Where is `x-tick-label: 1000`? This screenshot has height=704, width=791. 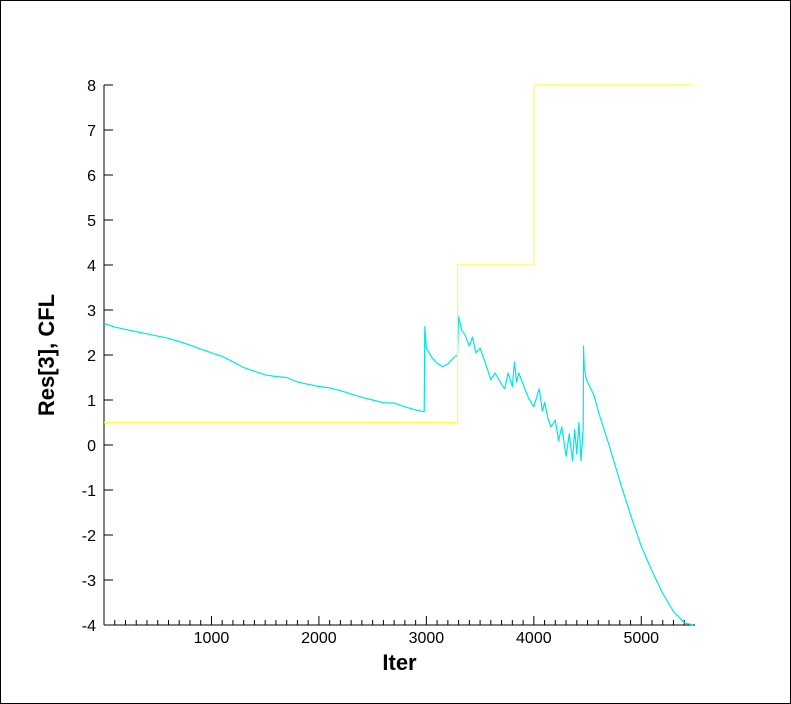 x-tick-label: 1000 is located at coordinates (212, 638).